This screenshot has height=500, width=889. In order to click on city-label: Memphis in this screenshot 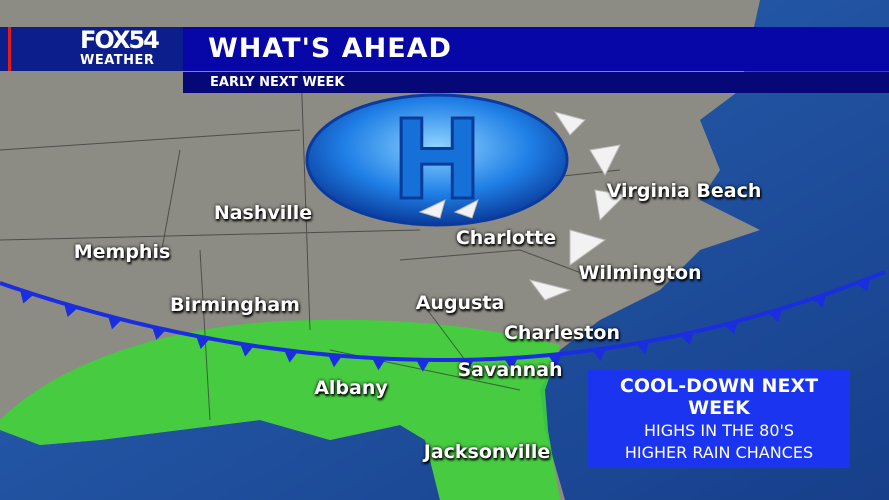, I will do `click(122, 252)`.